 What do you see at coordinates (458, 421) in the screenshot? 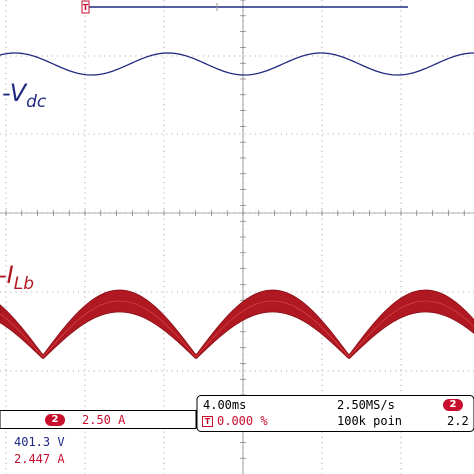
I see `trigger-level: 2.2` at bounding box center [458, 421].